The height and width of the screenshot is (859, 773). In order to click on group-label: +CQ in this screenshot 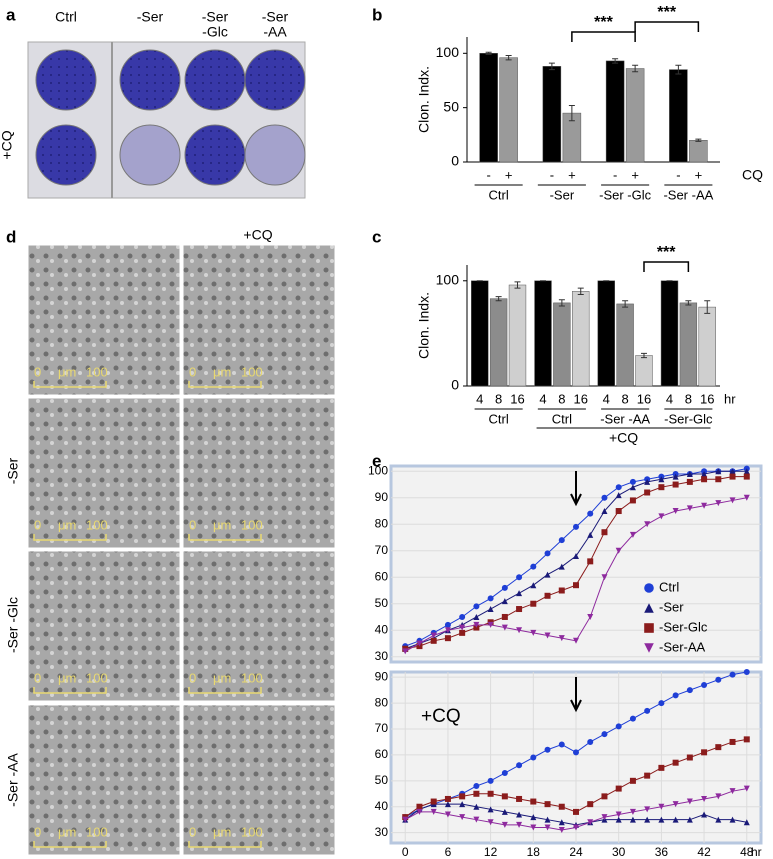, I will do `click(623, 438)`.